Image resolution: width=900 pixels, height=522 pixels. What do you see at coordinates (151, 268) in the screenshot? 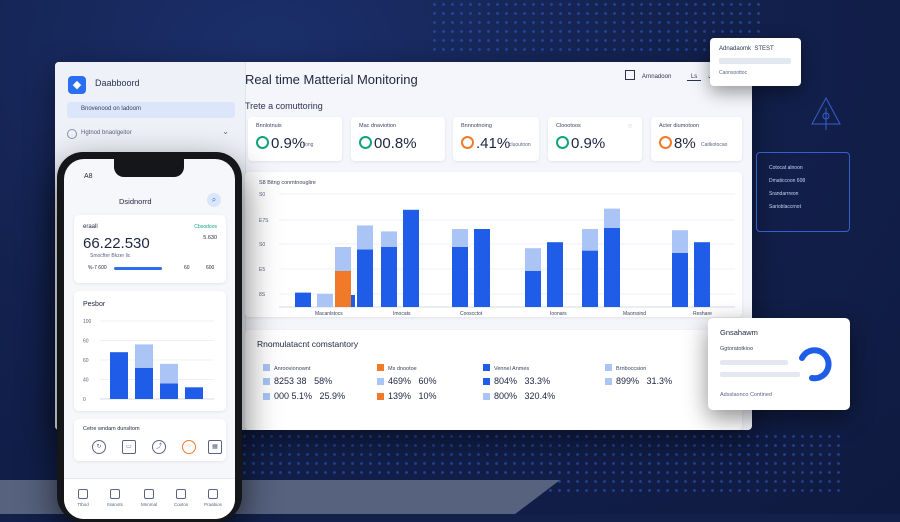
I see `kpi-row: %-7 600 60 600` at bounding box center [151, 268].